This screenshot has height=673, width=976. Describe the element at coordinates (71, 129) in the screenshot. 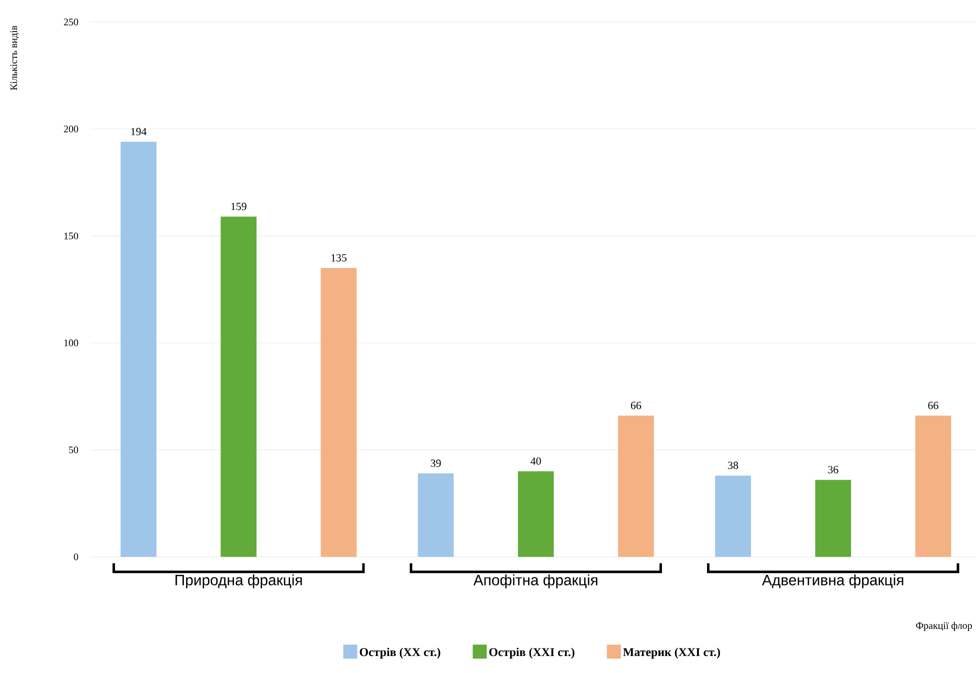

I see `y-tick-label: 200` at that location.